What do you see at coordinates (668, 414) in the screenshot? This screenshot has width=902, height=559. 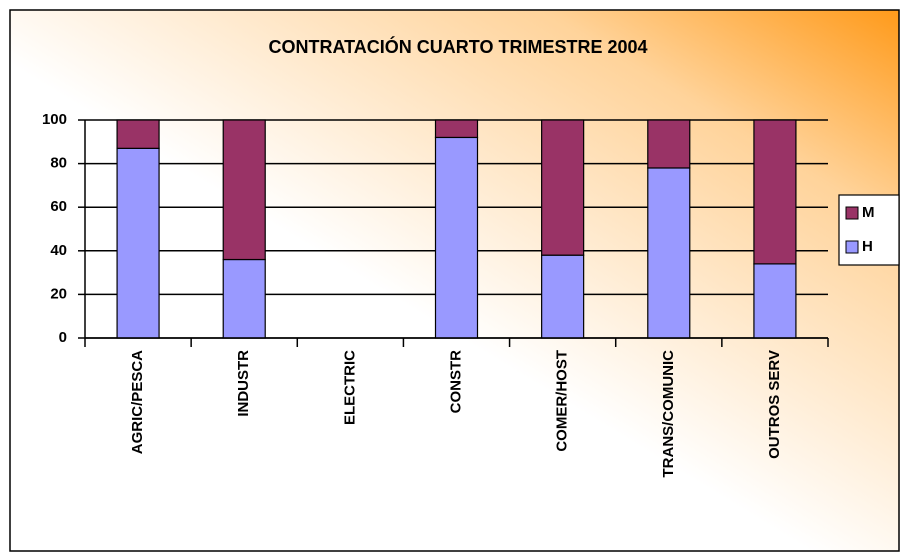 I see `x-tick-label: TRANS/COMUNIC` at bounding box center [668, 414].